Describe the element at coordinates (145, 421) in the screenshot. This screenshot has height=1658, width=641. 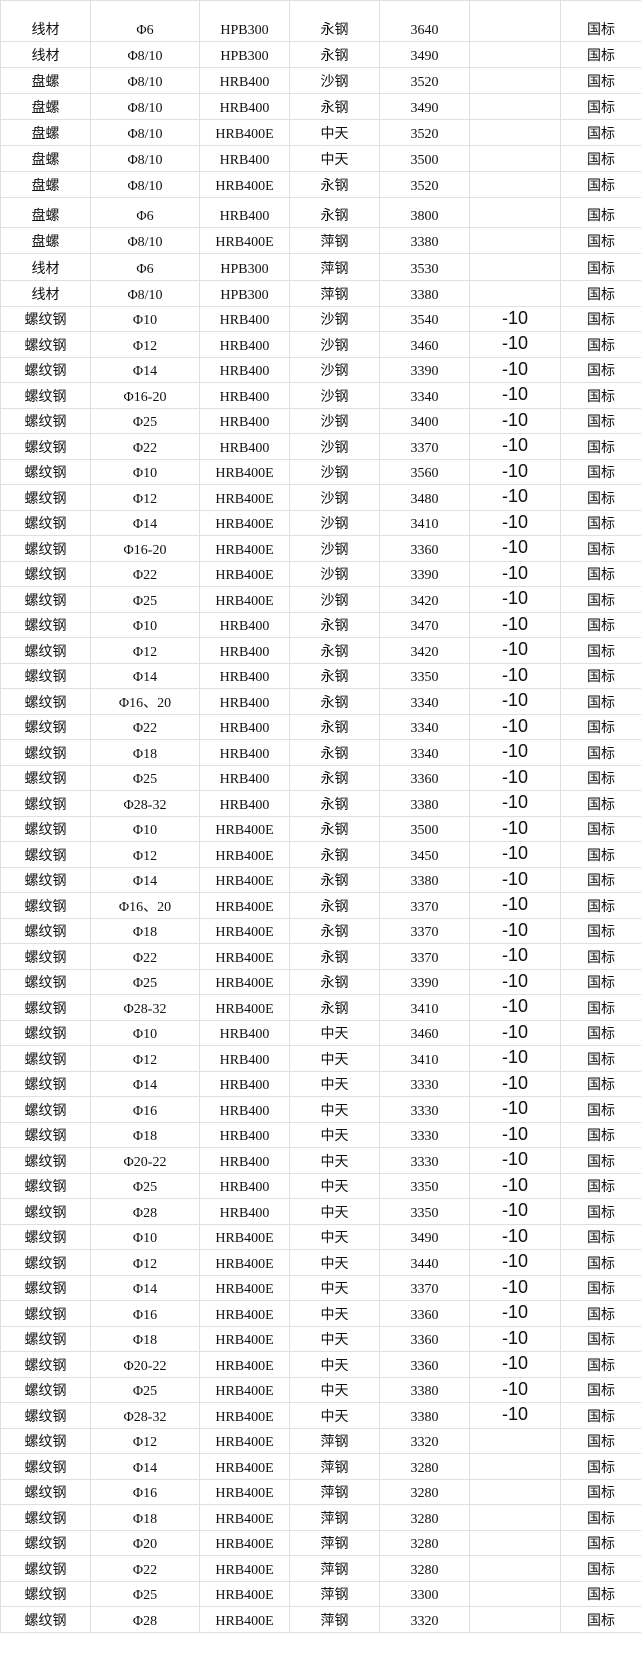
I see `spec-cell: Φ25` at that location.